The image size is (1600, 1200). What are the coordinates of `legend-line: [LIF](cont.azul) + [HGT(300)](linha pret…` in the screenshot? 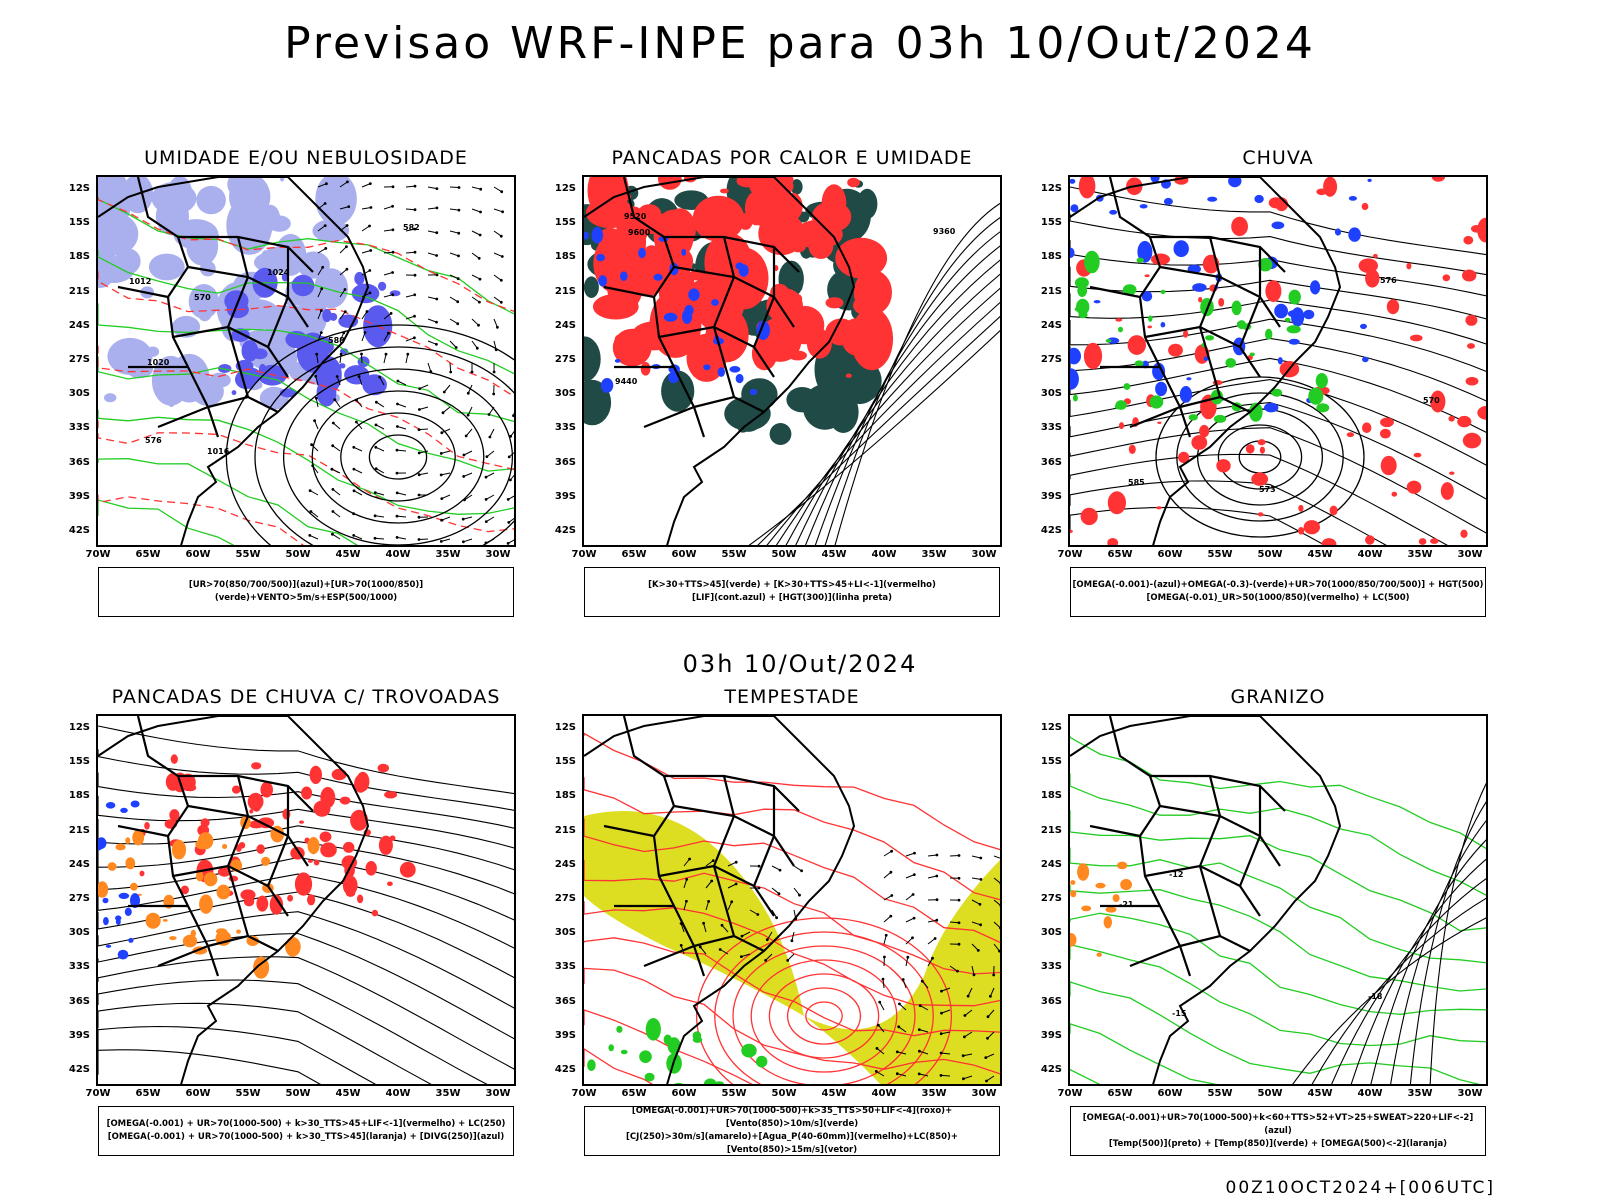 It's located at (792, 598).